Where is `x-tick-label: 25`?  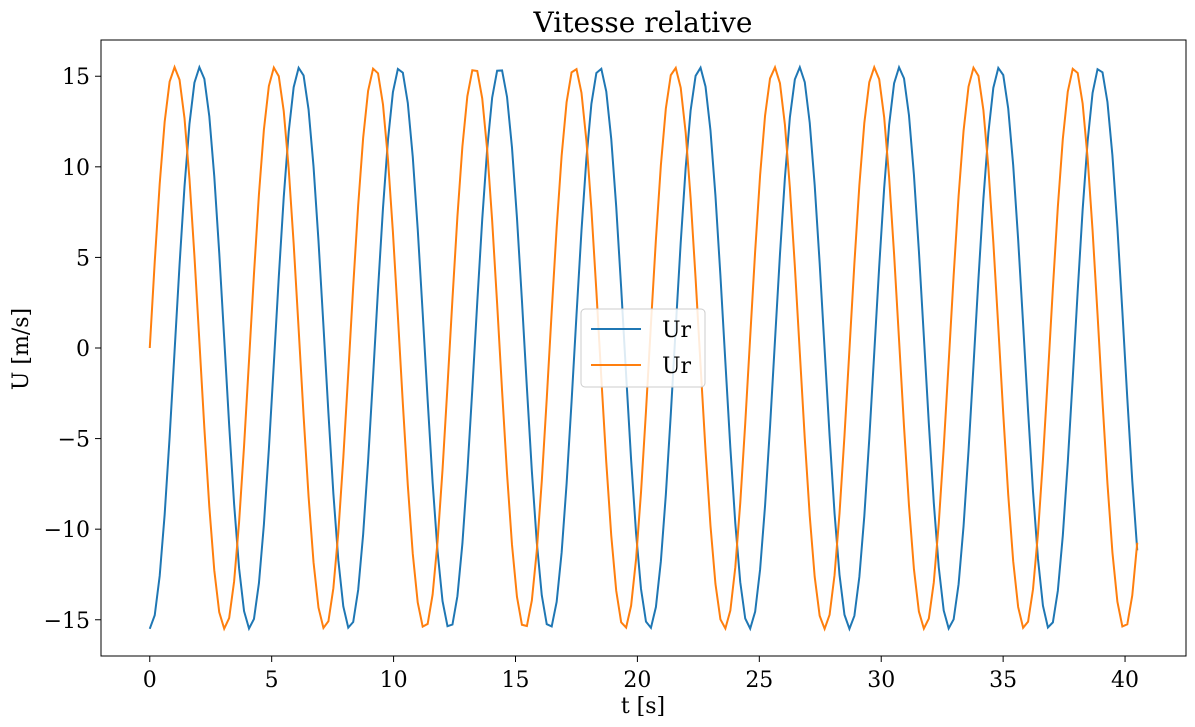
x-tick-label: 25 is located at coordinates (759, 680).